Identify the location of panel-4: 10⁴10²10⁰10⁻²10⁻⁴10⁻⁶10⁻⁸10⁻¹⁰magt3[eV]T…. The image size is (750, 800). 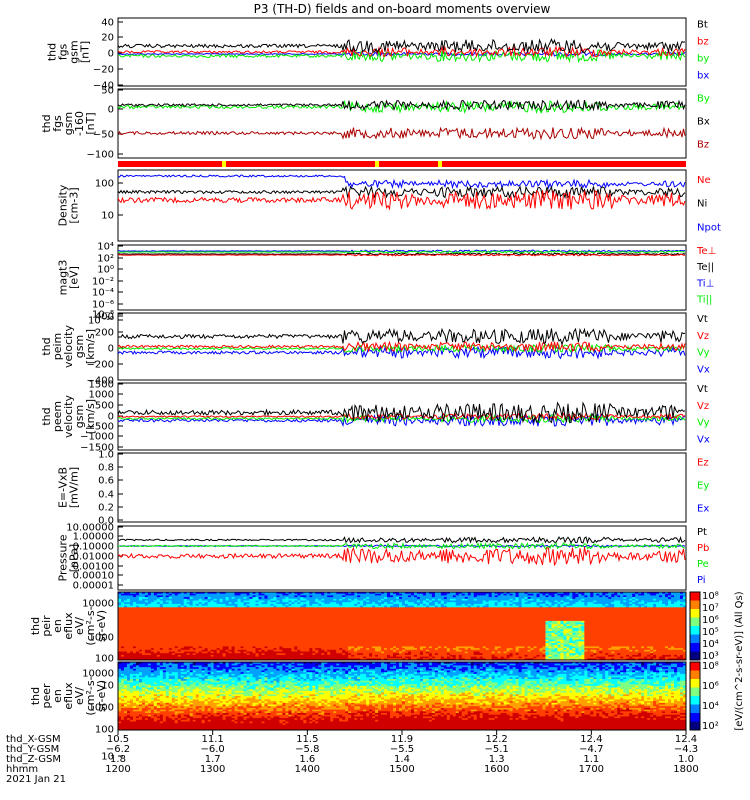
(387, 284).